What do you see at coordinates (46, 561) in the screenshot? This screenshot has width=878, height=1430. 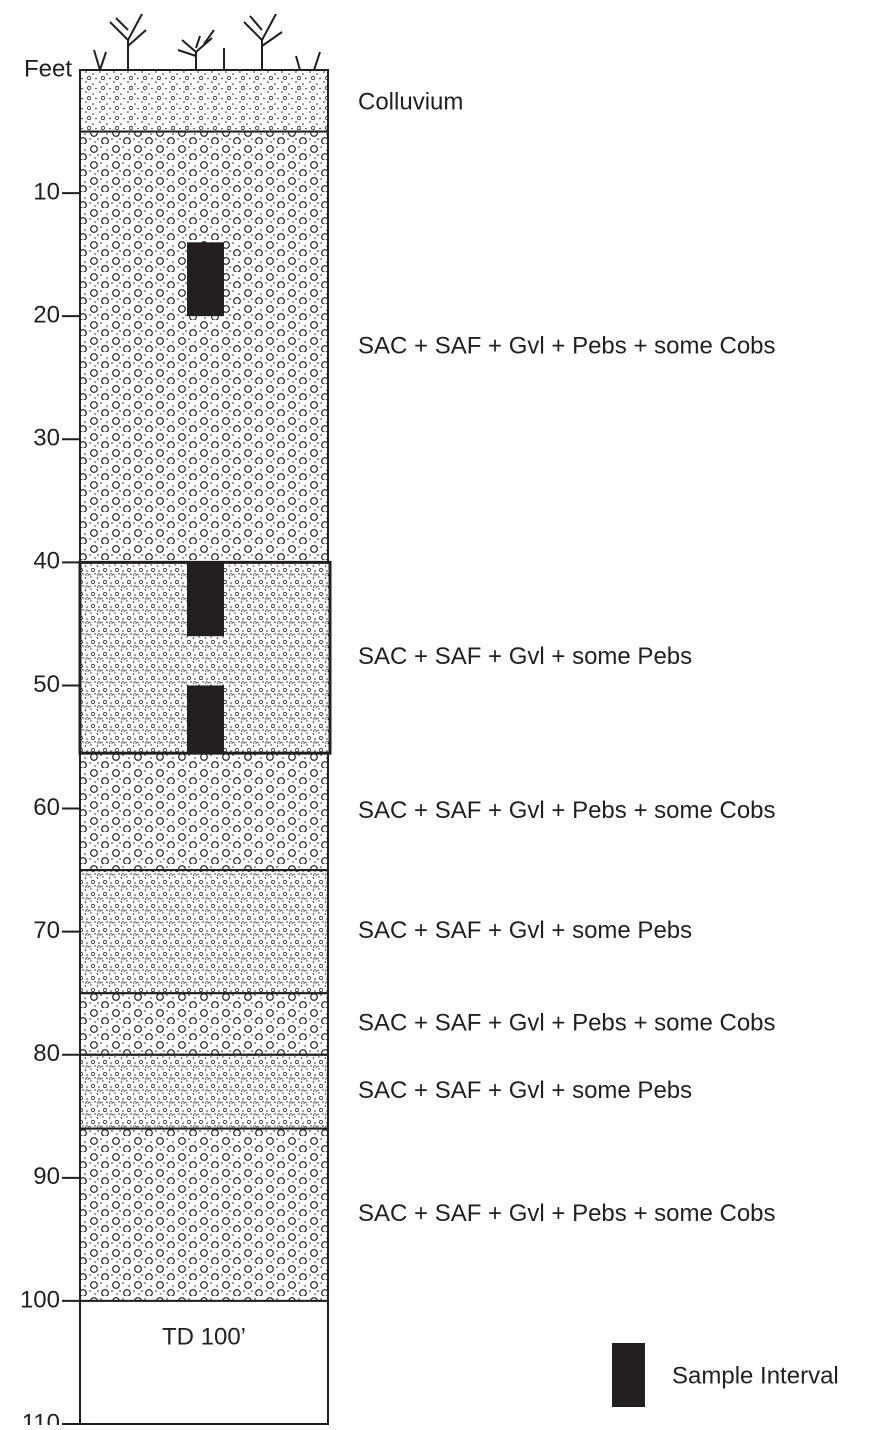 I see `tick-label: 40` at bounding box center [46, 561].